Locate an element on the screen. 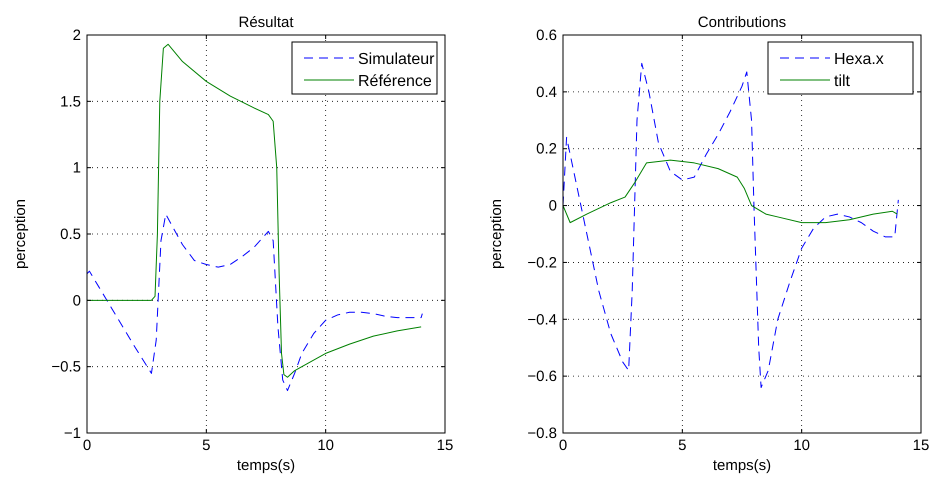  x-tick-label: 0 is located at coordinates (563, 445).